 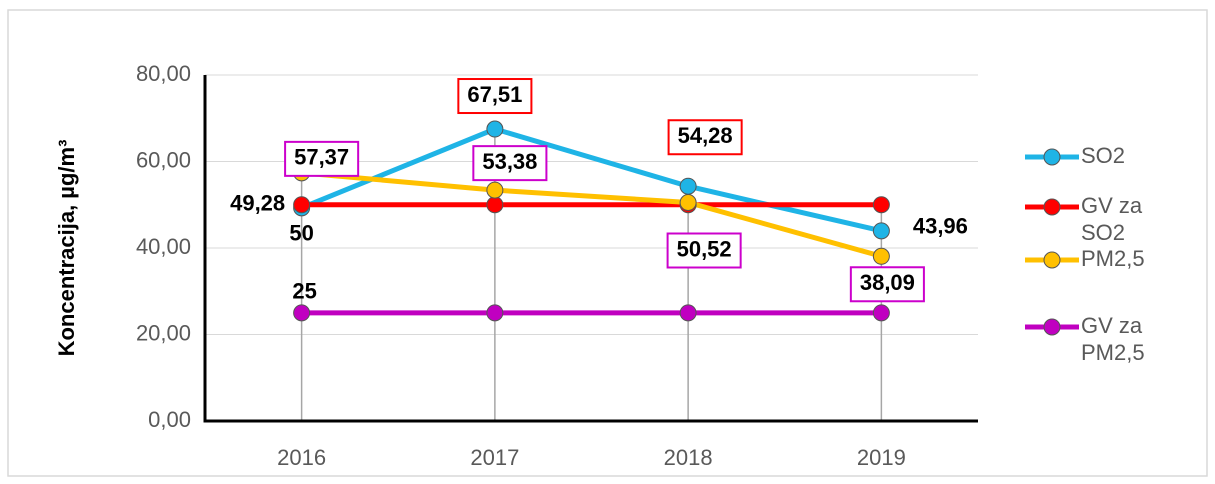 I want to click on y-axis-title: Koncentracija, µg/m³, so click(x=66, y=248).